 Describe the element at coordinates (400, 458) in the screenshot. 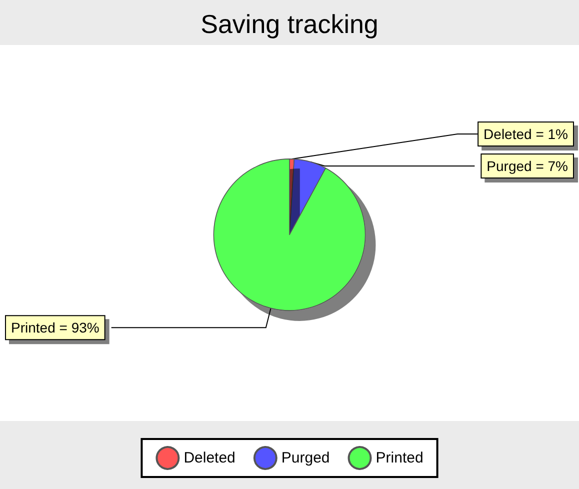

I see `legend-label: Printed` at that location.